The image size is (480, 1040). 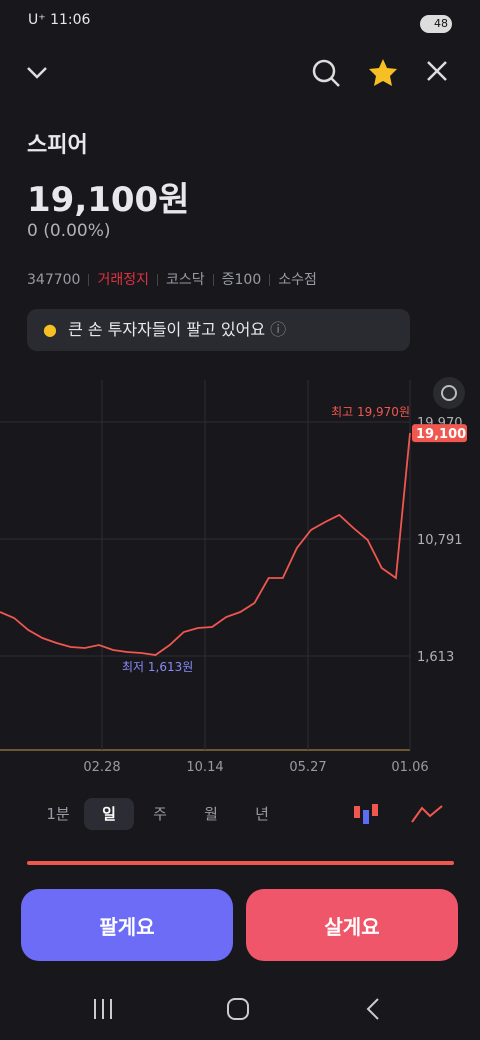 I want to click on candle-button, so click(x=366, y=814).